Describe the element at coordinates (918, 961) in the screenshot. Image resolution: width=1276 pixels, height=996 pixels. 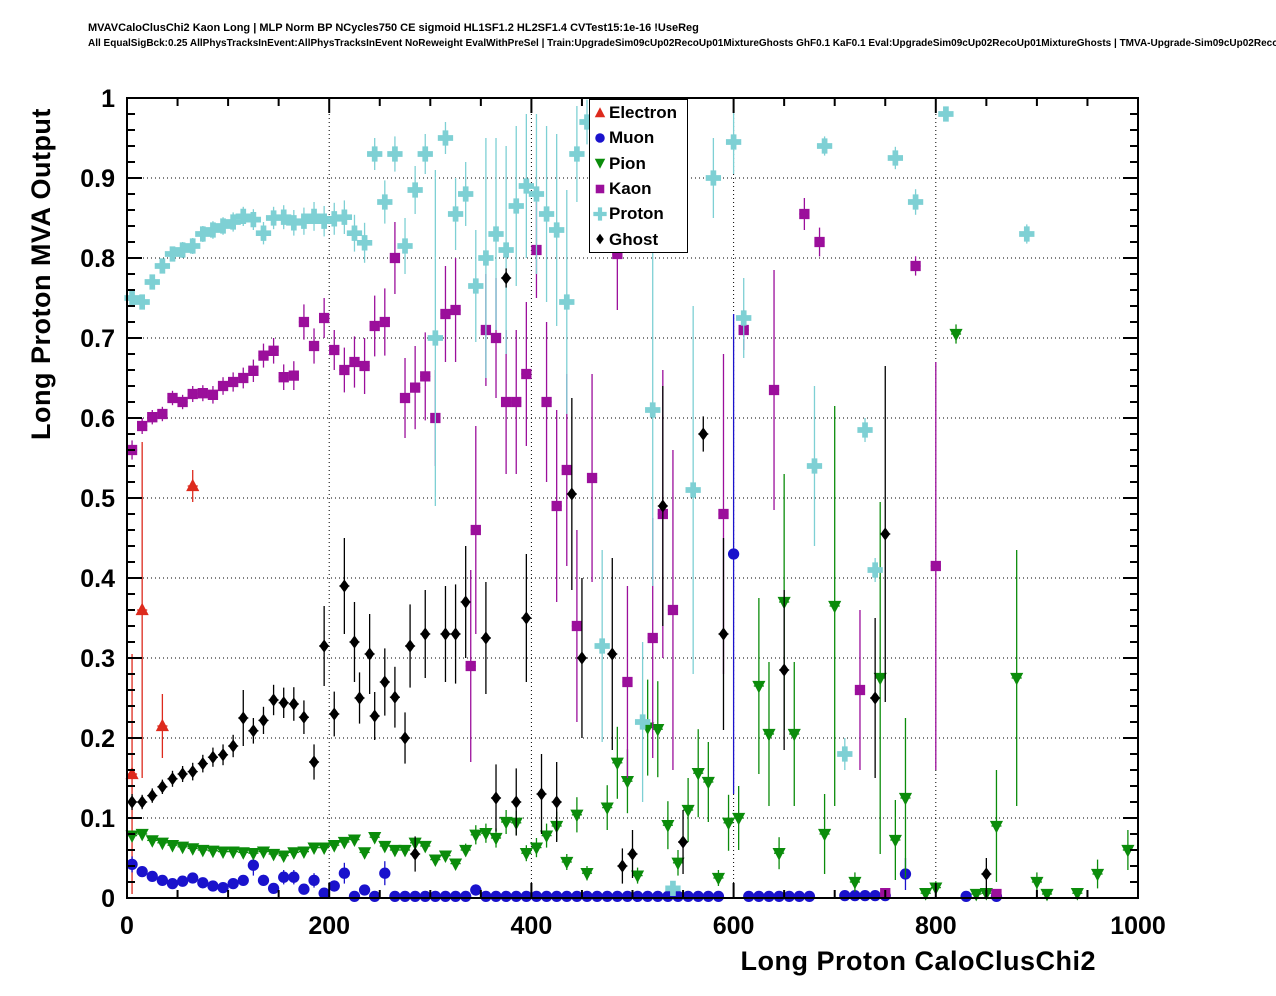
I see `x-axis-title: Long Proton CaloClusChi2` at that location.